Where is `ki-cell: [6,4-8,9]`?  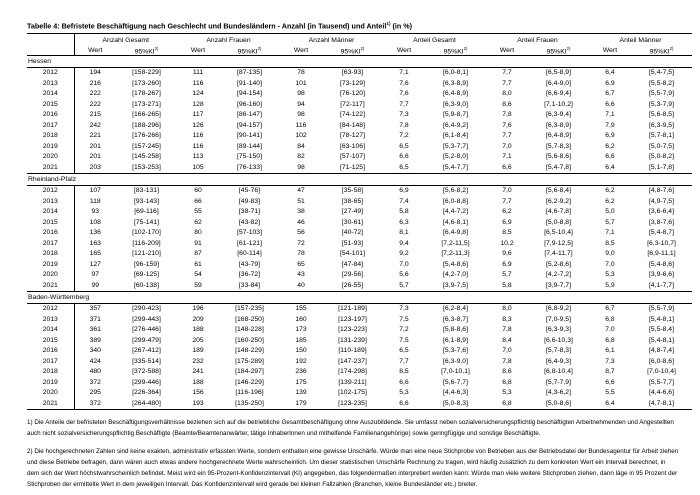 ki-cell: [6,4-8,9] is located at coordinates (455, 94).